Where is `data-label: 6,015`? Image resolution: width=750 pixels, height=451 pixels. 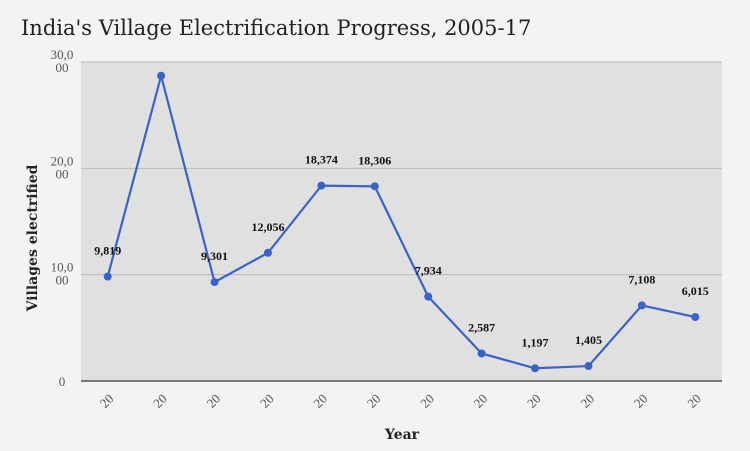 data-label: 6,015 is located at coordinates (695, 291).